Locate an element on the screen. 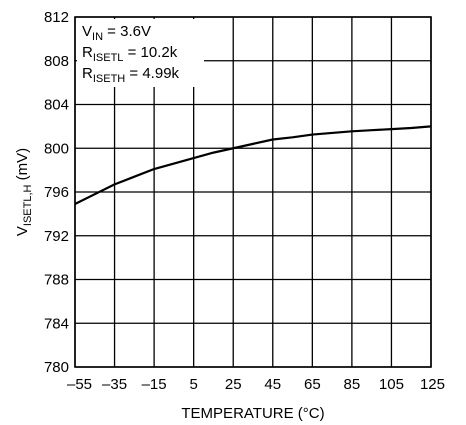 This screenshot has height=425, width=466. x-tick-label: –35 is located at coordinates (114, 384).